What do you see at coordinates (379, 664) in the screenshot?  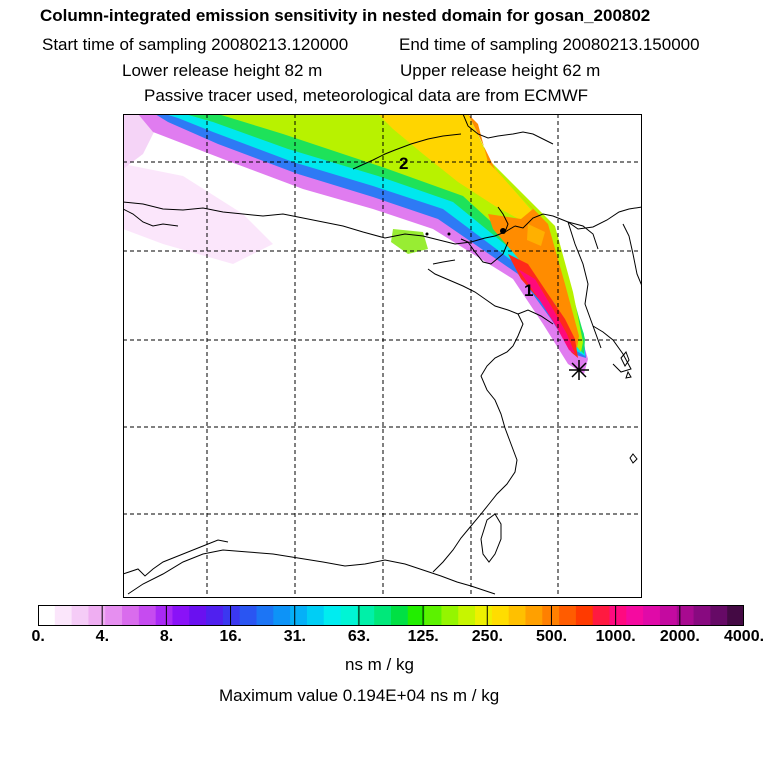 I see `colorbar-units: ns m / kg` at bounding box center [379, 664].